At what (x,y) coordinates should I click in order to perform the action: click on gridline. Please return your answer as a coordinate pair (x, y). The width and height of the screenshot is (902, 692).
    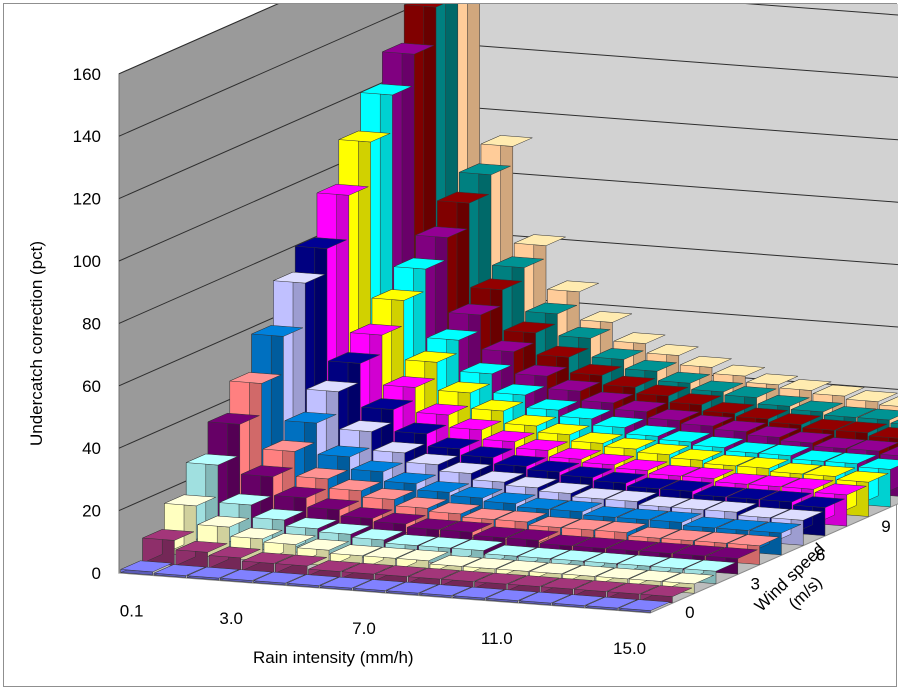
    Looking at the image, I should click on (198, 39).